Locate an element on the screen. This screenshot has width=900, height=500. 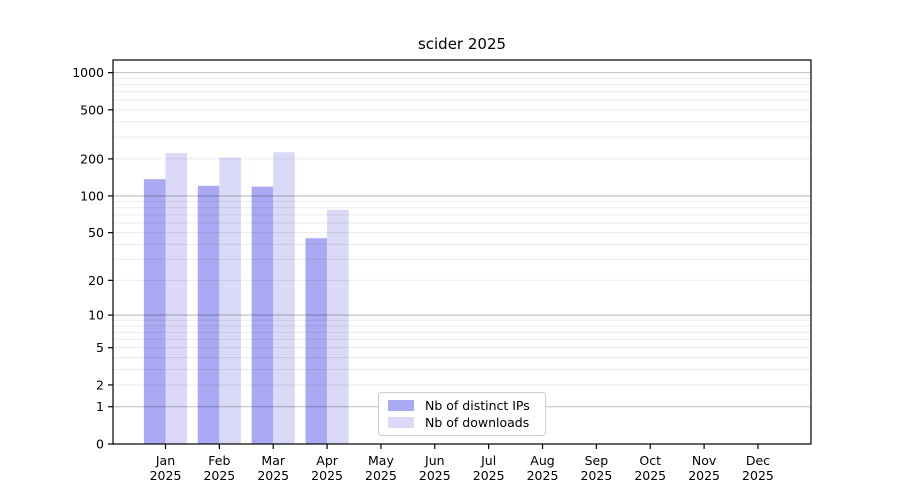
x-tick-label-month: Jan is located at coordinates (165, 460).